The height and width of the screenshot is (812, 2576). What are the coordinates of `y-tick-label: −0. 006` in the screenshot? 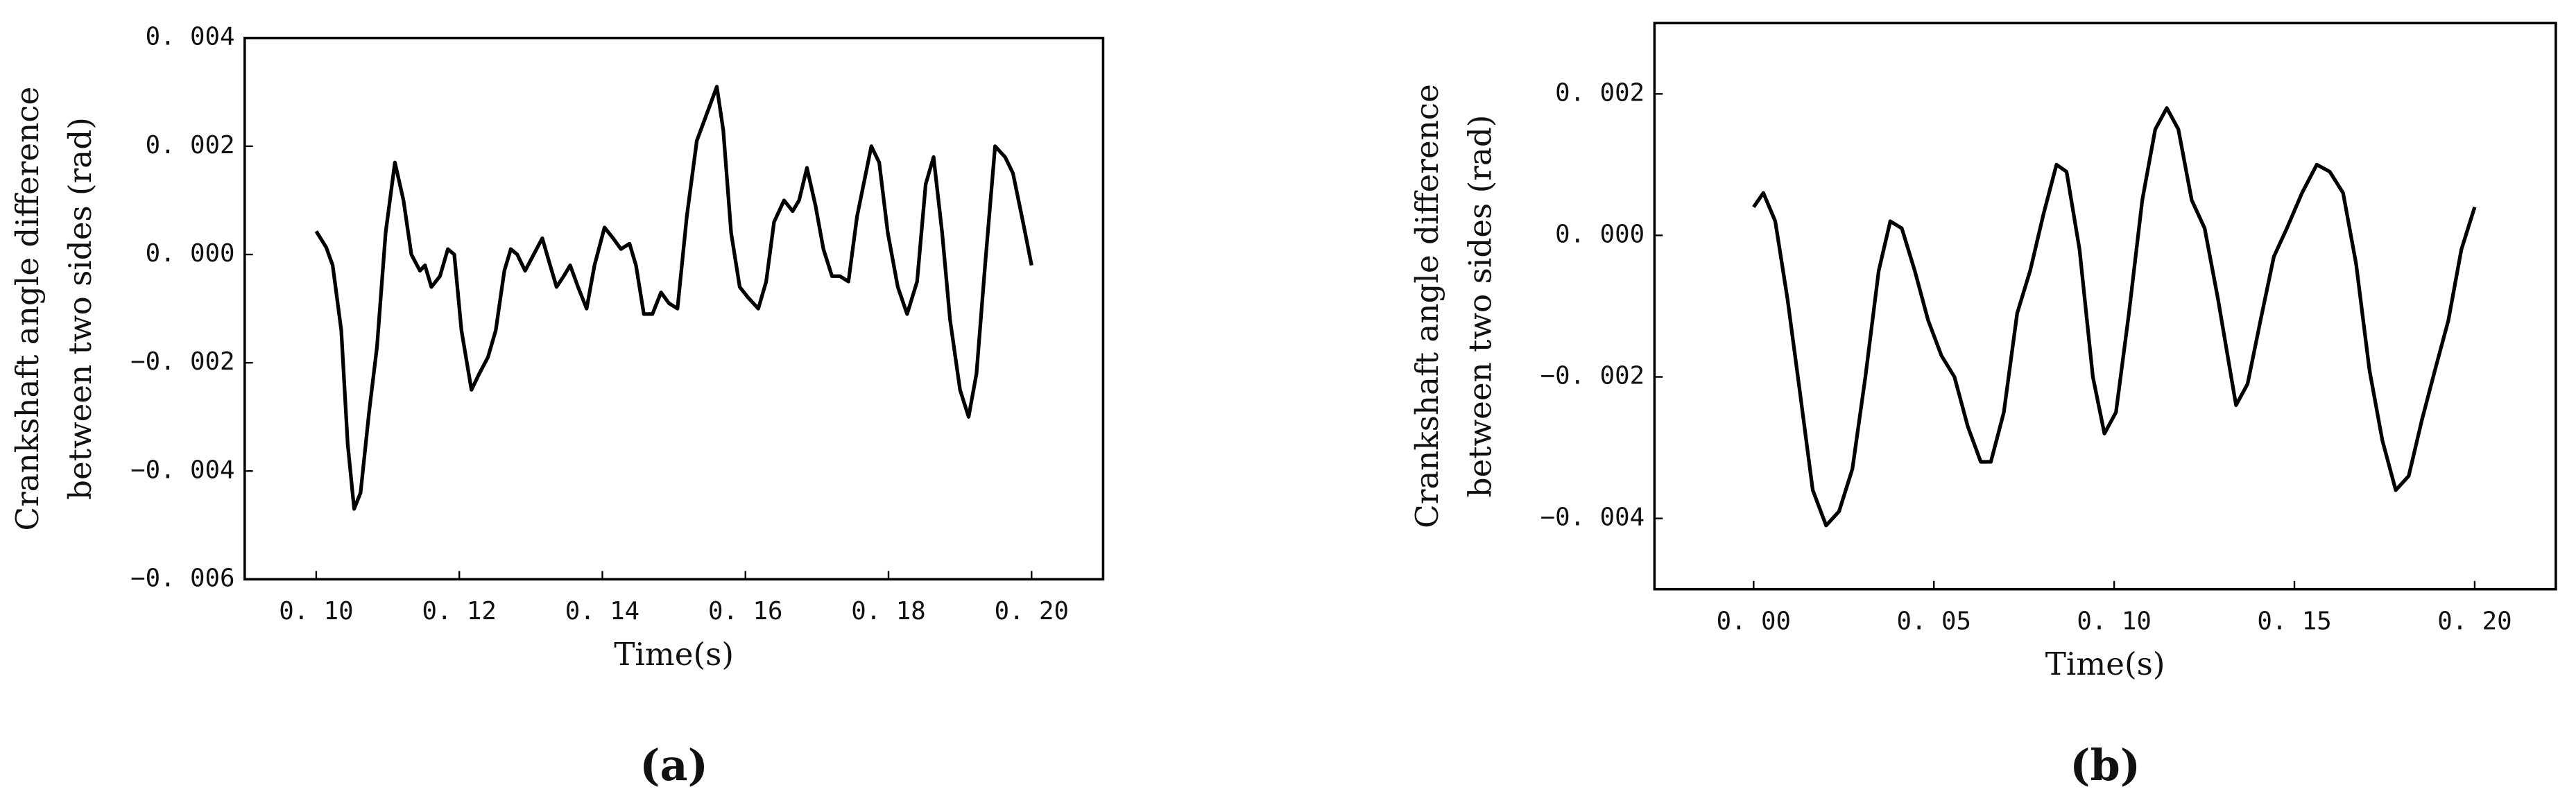 It's located at (182, 578).